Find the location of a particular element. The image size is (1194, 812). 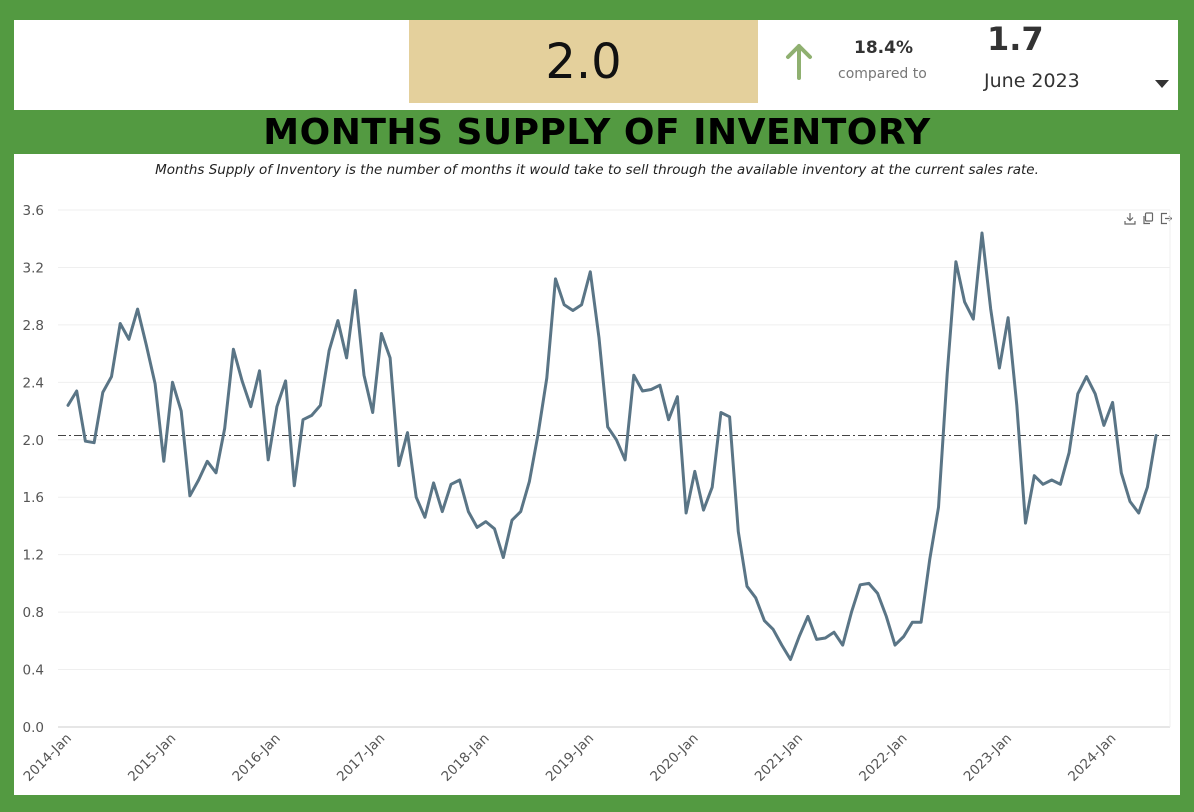

y-tick-label: 2.0 is located at coordinates (33, 441).